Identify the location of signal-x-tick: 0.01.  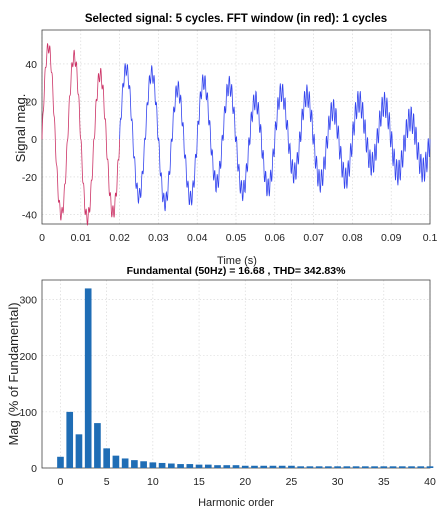
(81, 238).